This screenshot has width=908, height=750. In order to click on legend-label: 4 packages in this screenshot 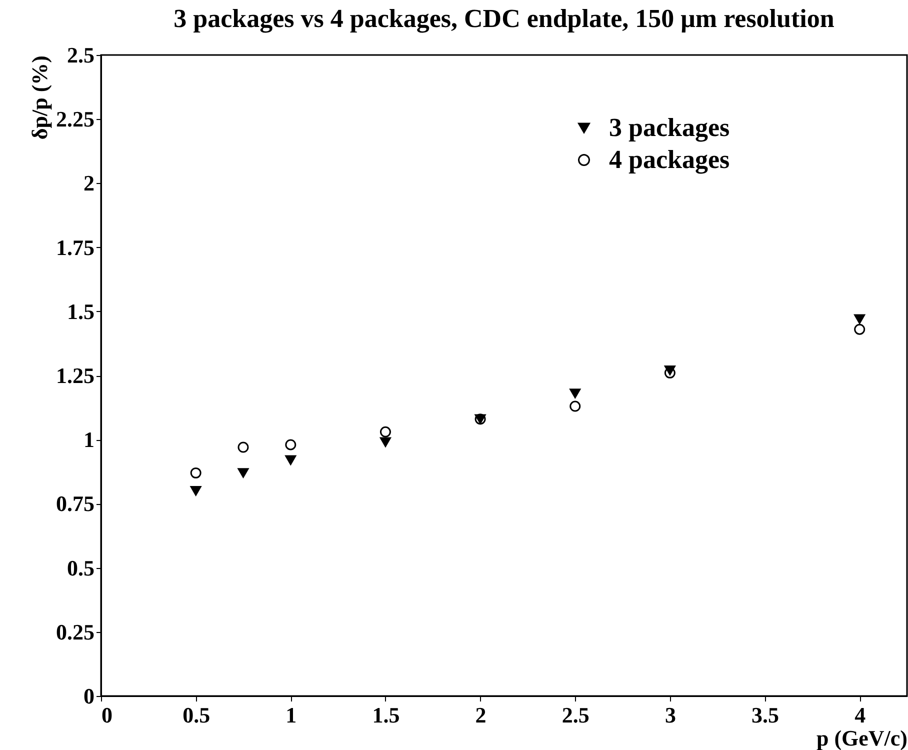, I will do `click(669, 159)`.